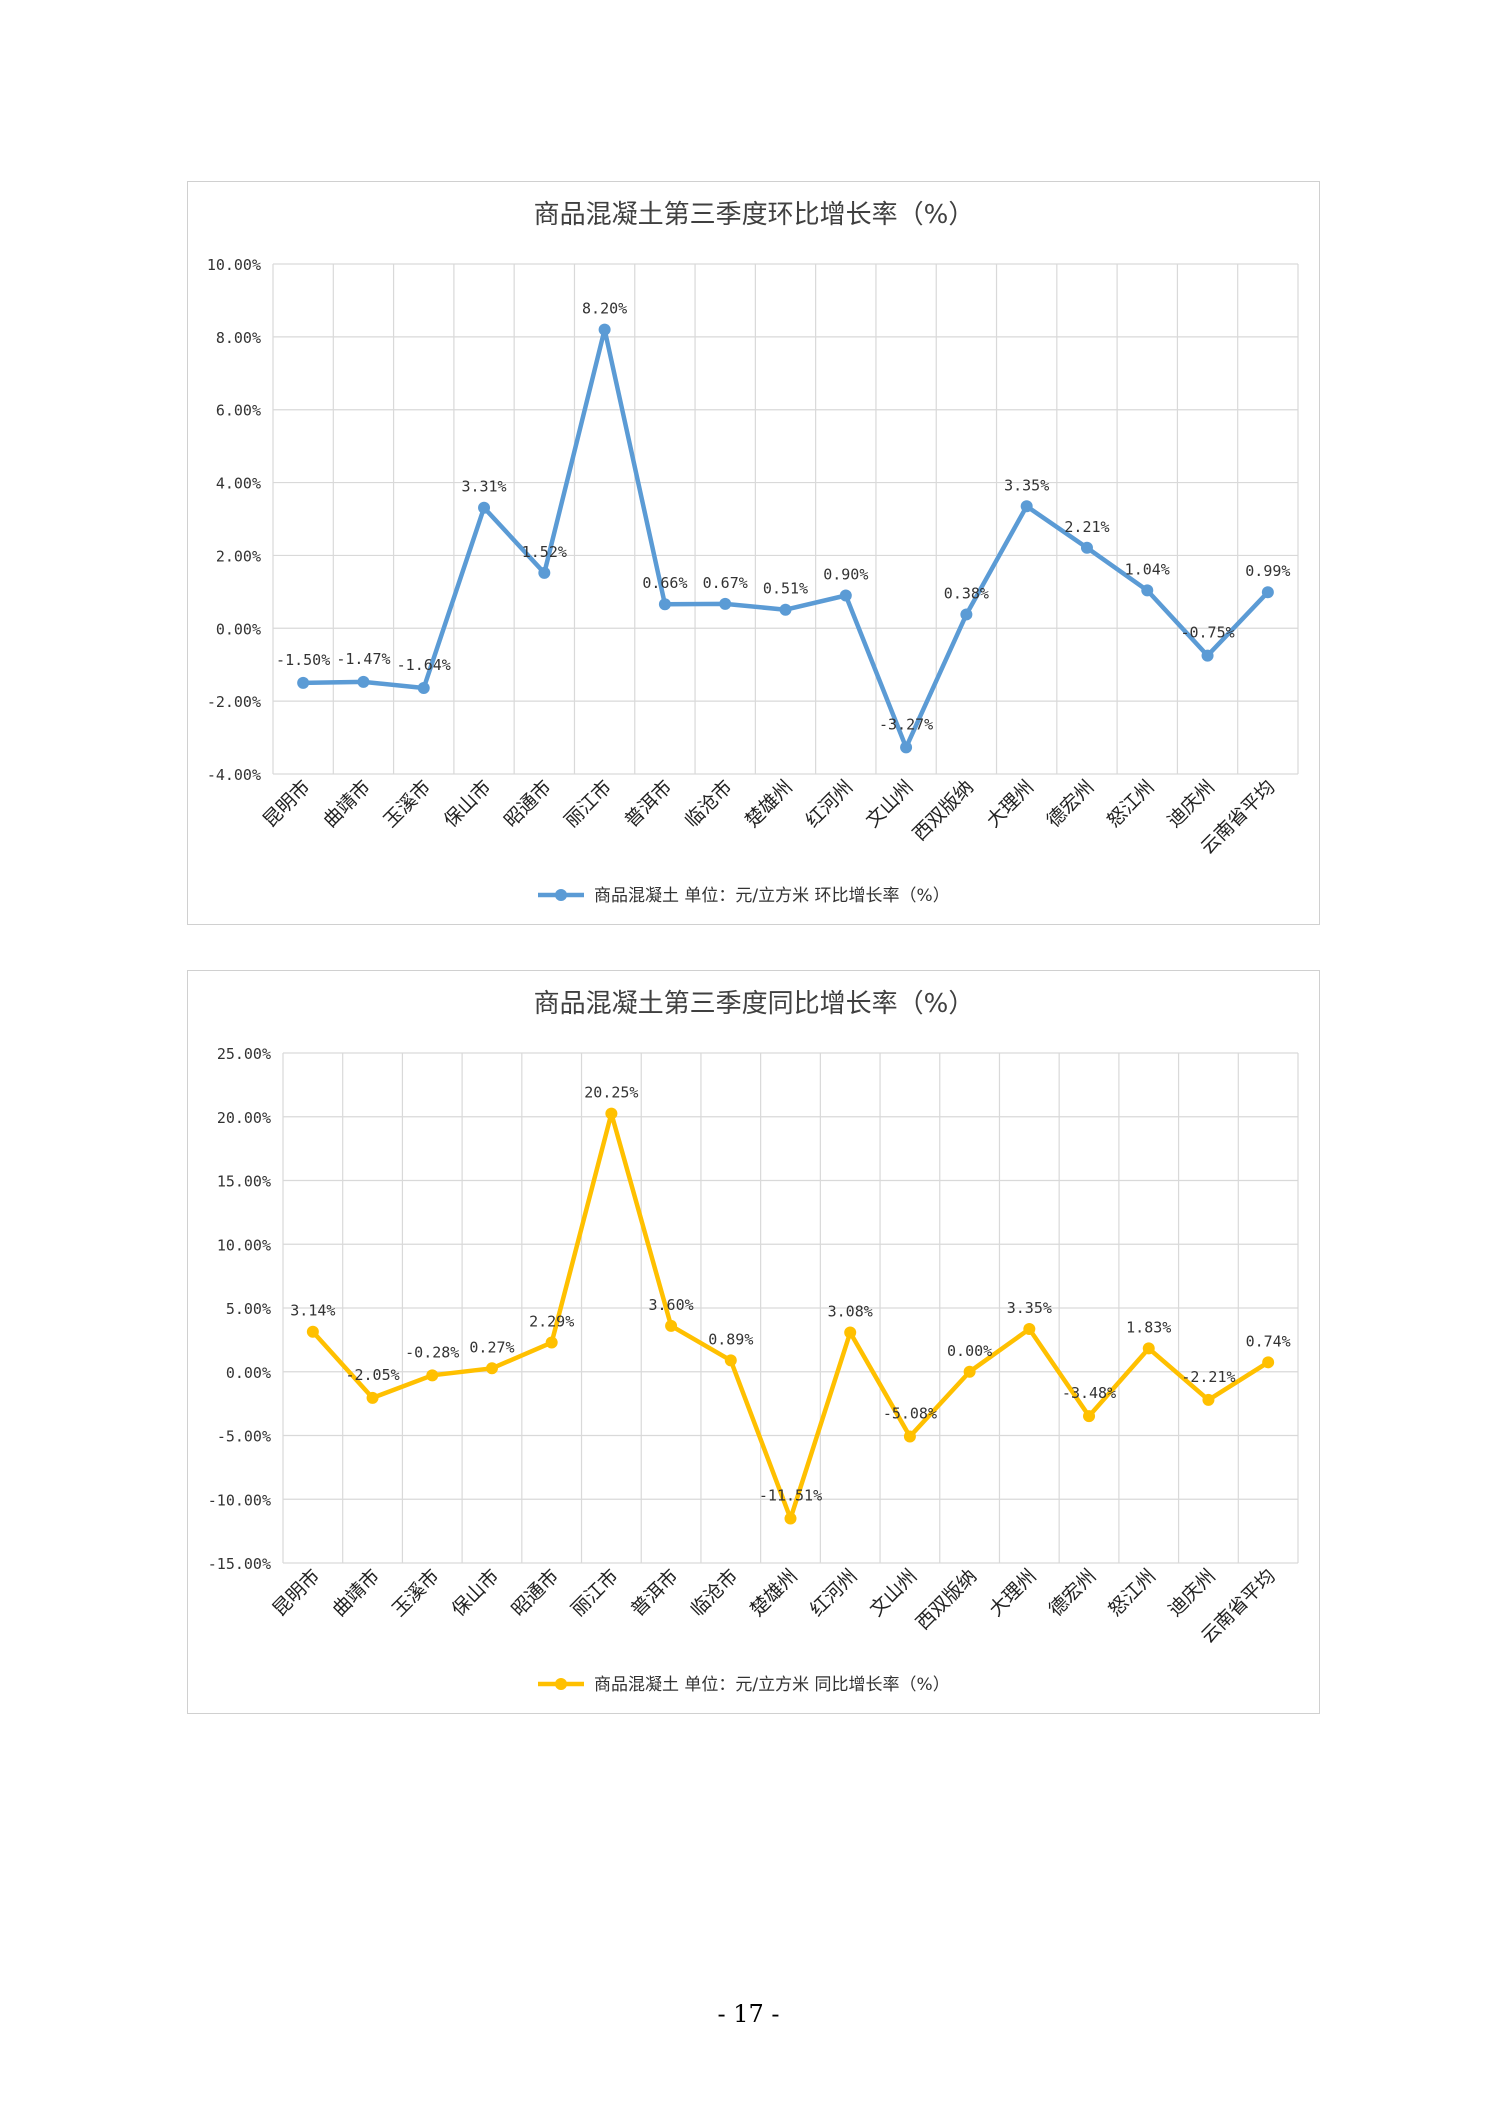 Image resolution: width=1497 pixels, height=2117 pixels. Describe the element at coordinates (238, 556) in the screenshot. I see `chart1-ytick-label: 2.00%` at that location.